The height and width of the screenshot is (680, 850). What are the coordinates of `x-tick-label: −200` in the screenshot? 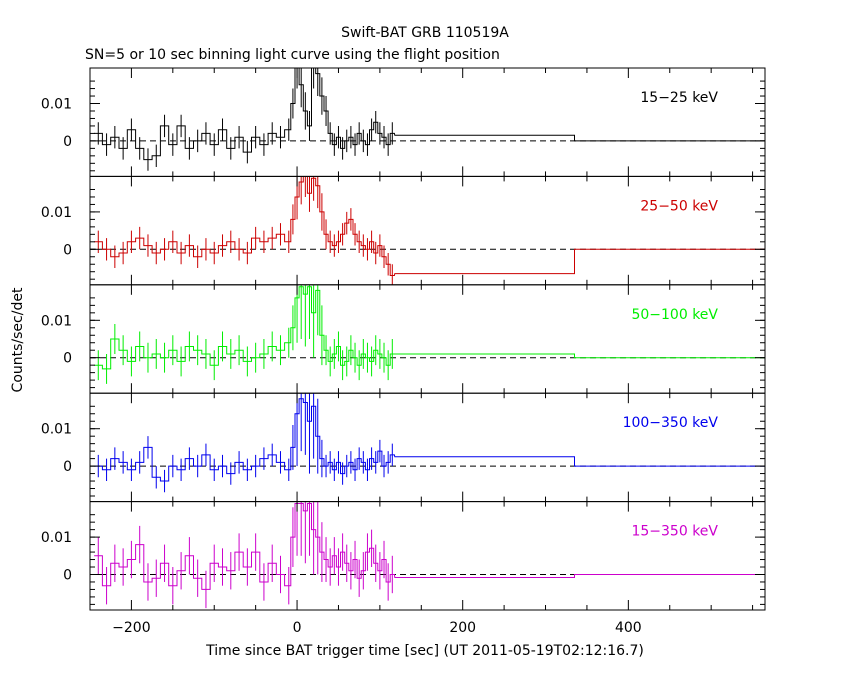 It's located at (131, 628).